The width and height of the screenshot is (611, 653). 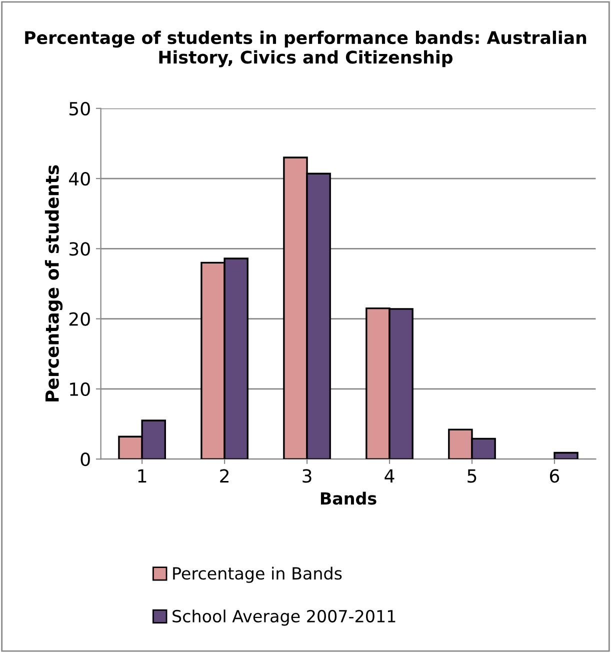 What do you see at coordinates (79, 179) in the screenshot?
I see `y-tick-label: 40` at bounding box center [79, 179].